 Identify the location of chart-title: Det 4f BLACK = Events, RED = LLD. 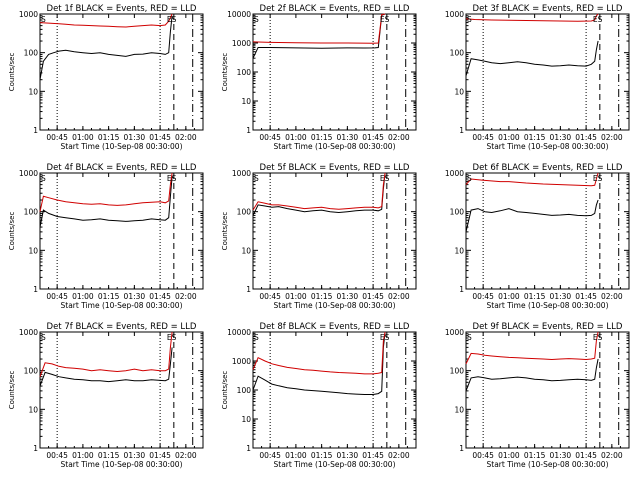
(122, 168).